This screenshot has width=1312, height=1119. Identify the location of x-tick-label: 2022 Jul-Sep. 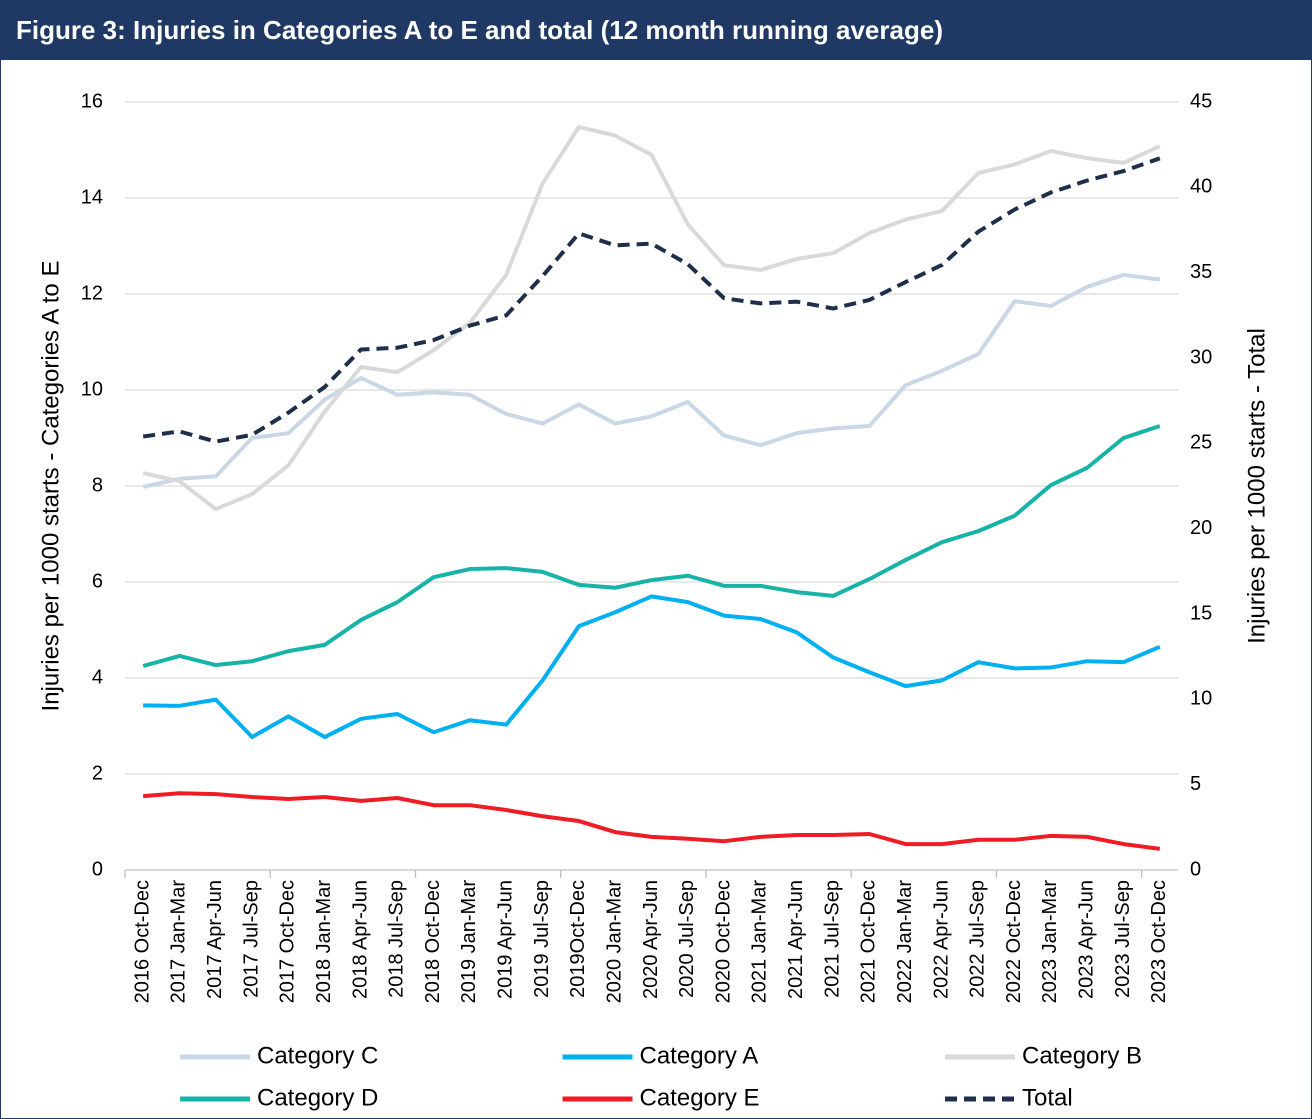
(978, 939).